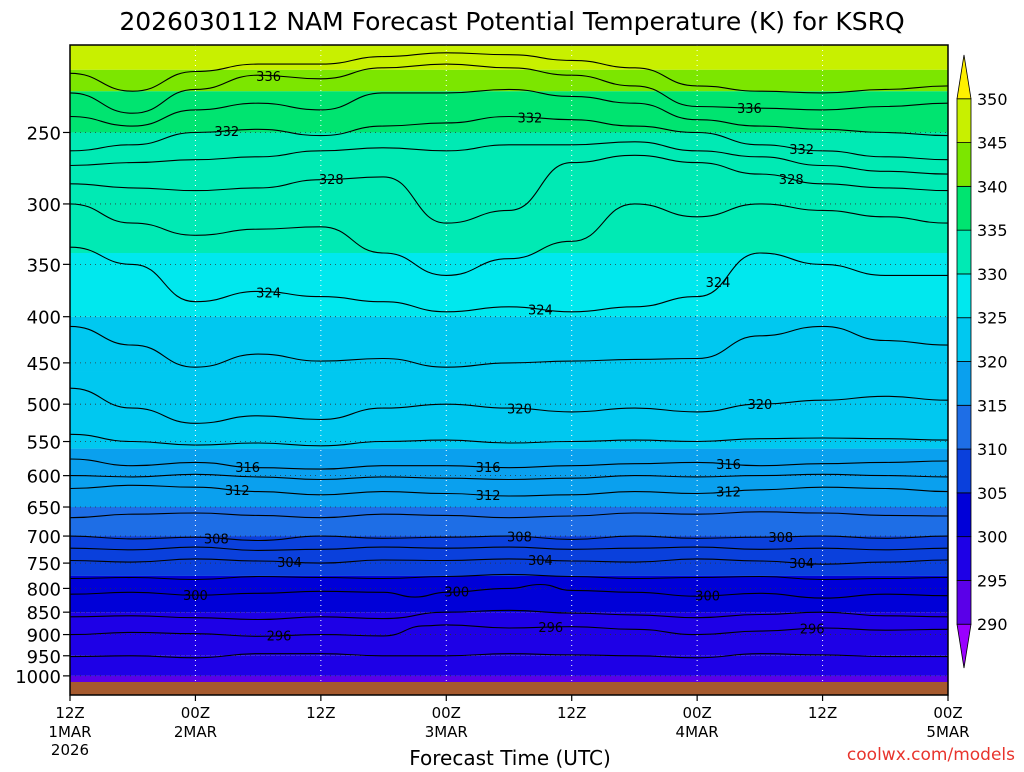 This screenshot has height=772, width=1024. What do you see at coordinates (44, 405) in the screenshot?
I see `pressure-tick-label: 500` at bounding box center [44, 405].